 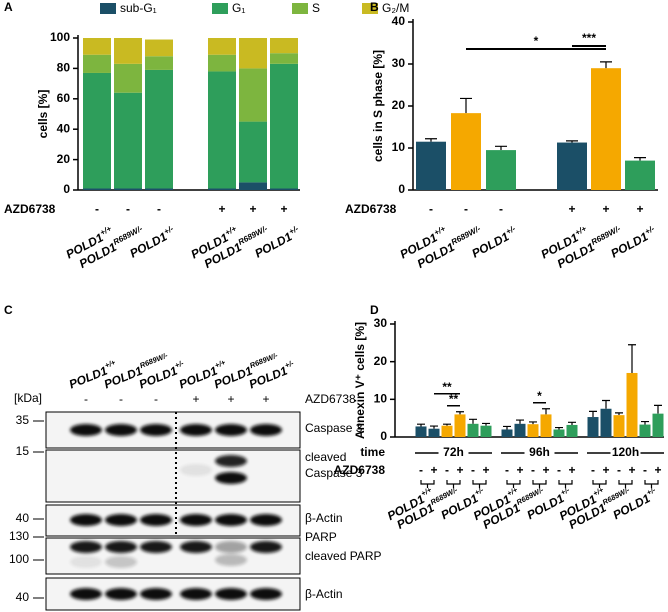 What do you see at coordinates (399, 147) in the screenshot?
I see `y-tick-label: 10` at bounding box center [399, 147].